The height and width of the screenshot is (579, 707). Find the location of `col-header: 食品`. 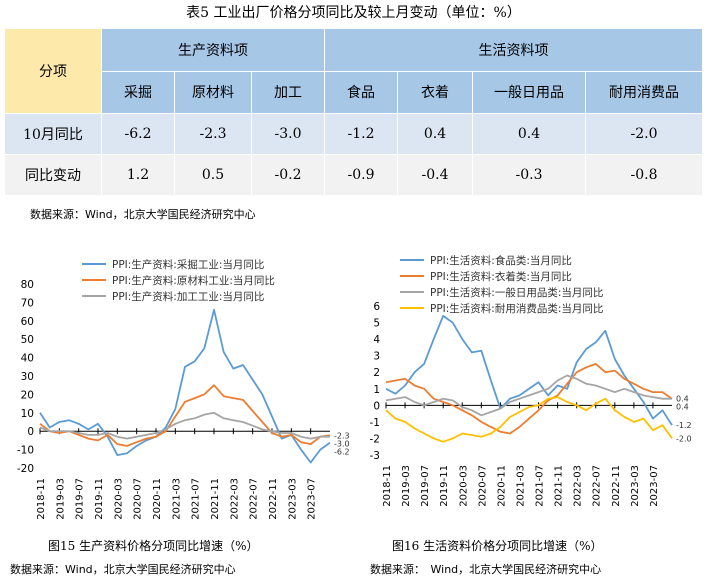

col-header: 食品 is located at coordinates (361, 92).